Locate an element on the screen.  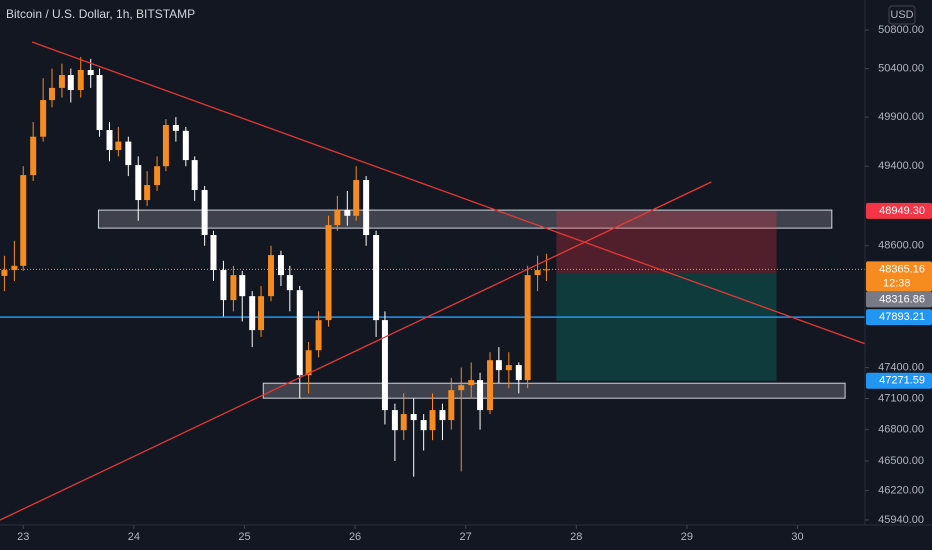
y-tick-label: 45940.00 is located at coordinates (901, 520).